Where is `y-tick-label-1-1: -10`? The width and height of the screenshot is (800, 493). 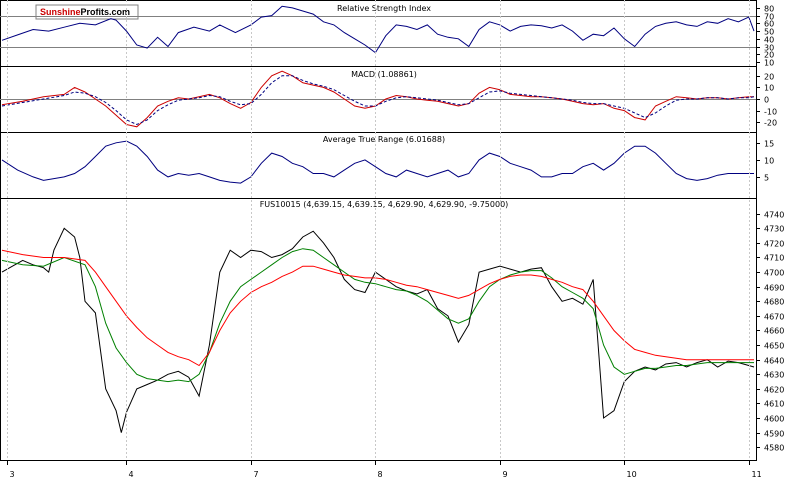 y-tick-label-1-1: -10 is located at coordinates (770, 112).